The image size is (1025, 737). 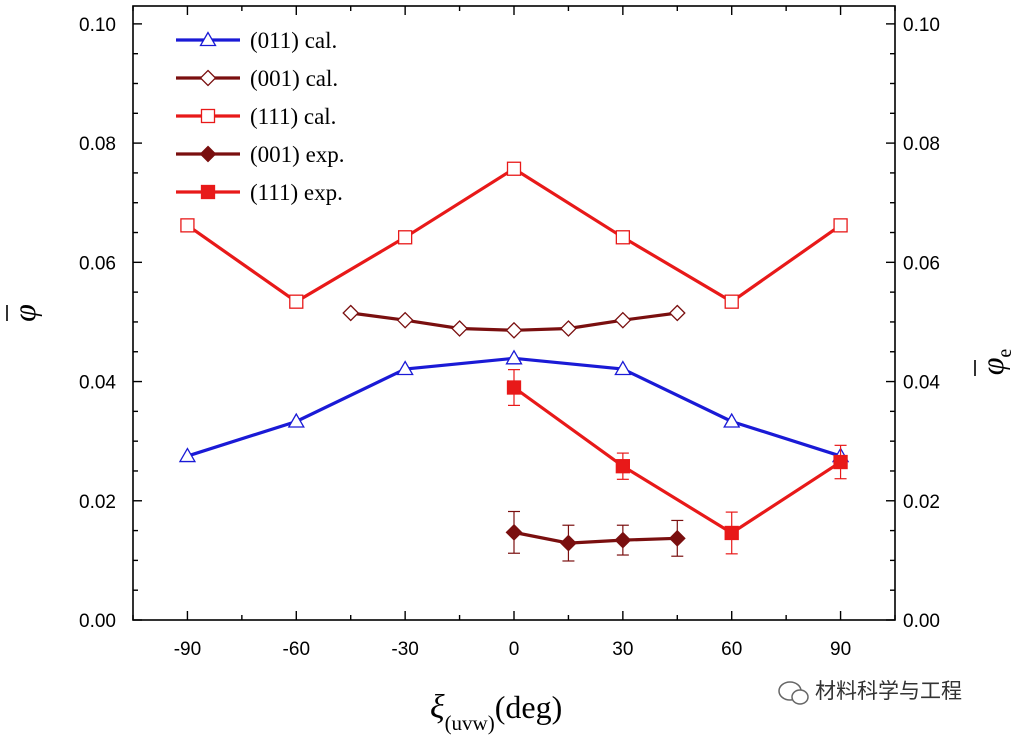 I want to click on y-left-tick-label: 0.08, so click(x=97, y=144).